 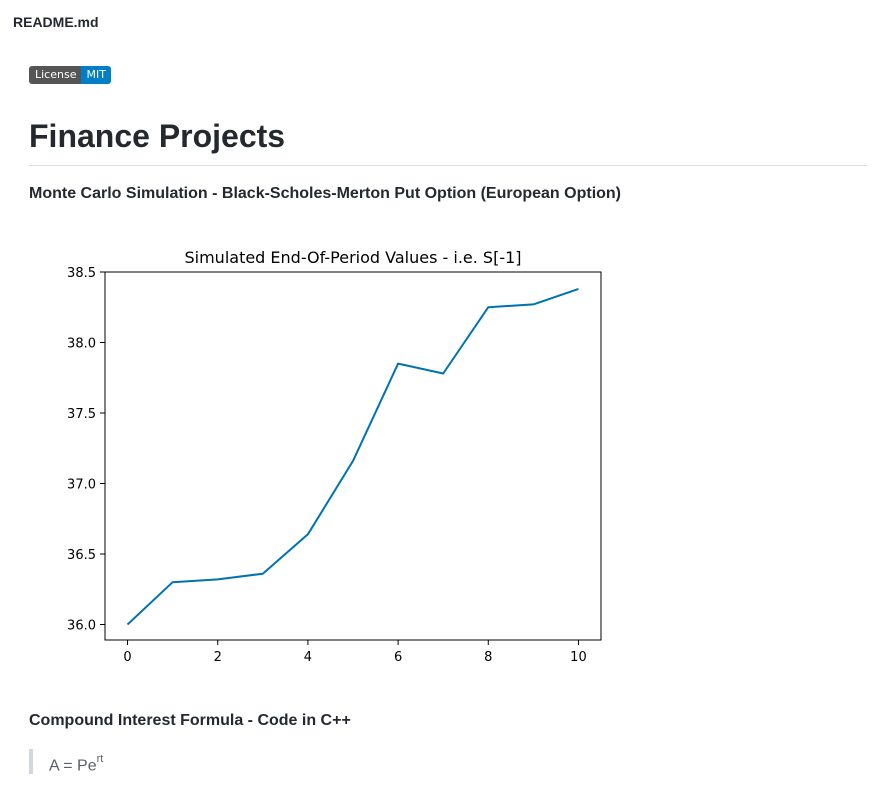 What do you see at coordinates (81, 343) in the screenshot?
I see `y-tick-label: 38.0` at bounding box center [81, 343].